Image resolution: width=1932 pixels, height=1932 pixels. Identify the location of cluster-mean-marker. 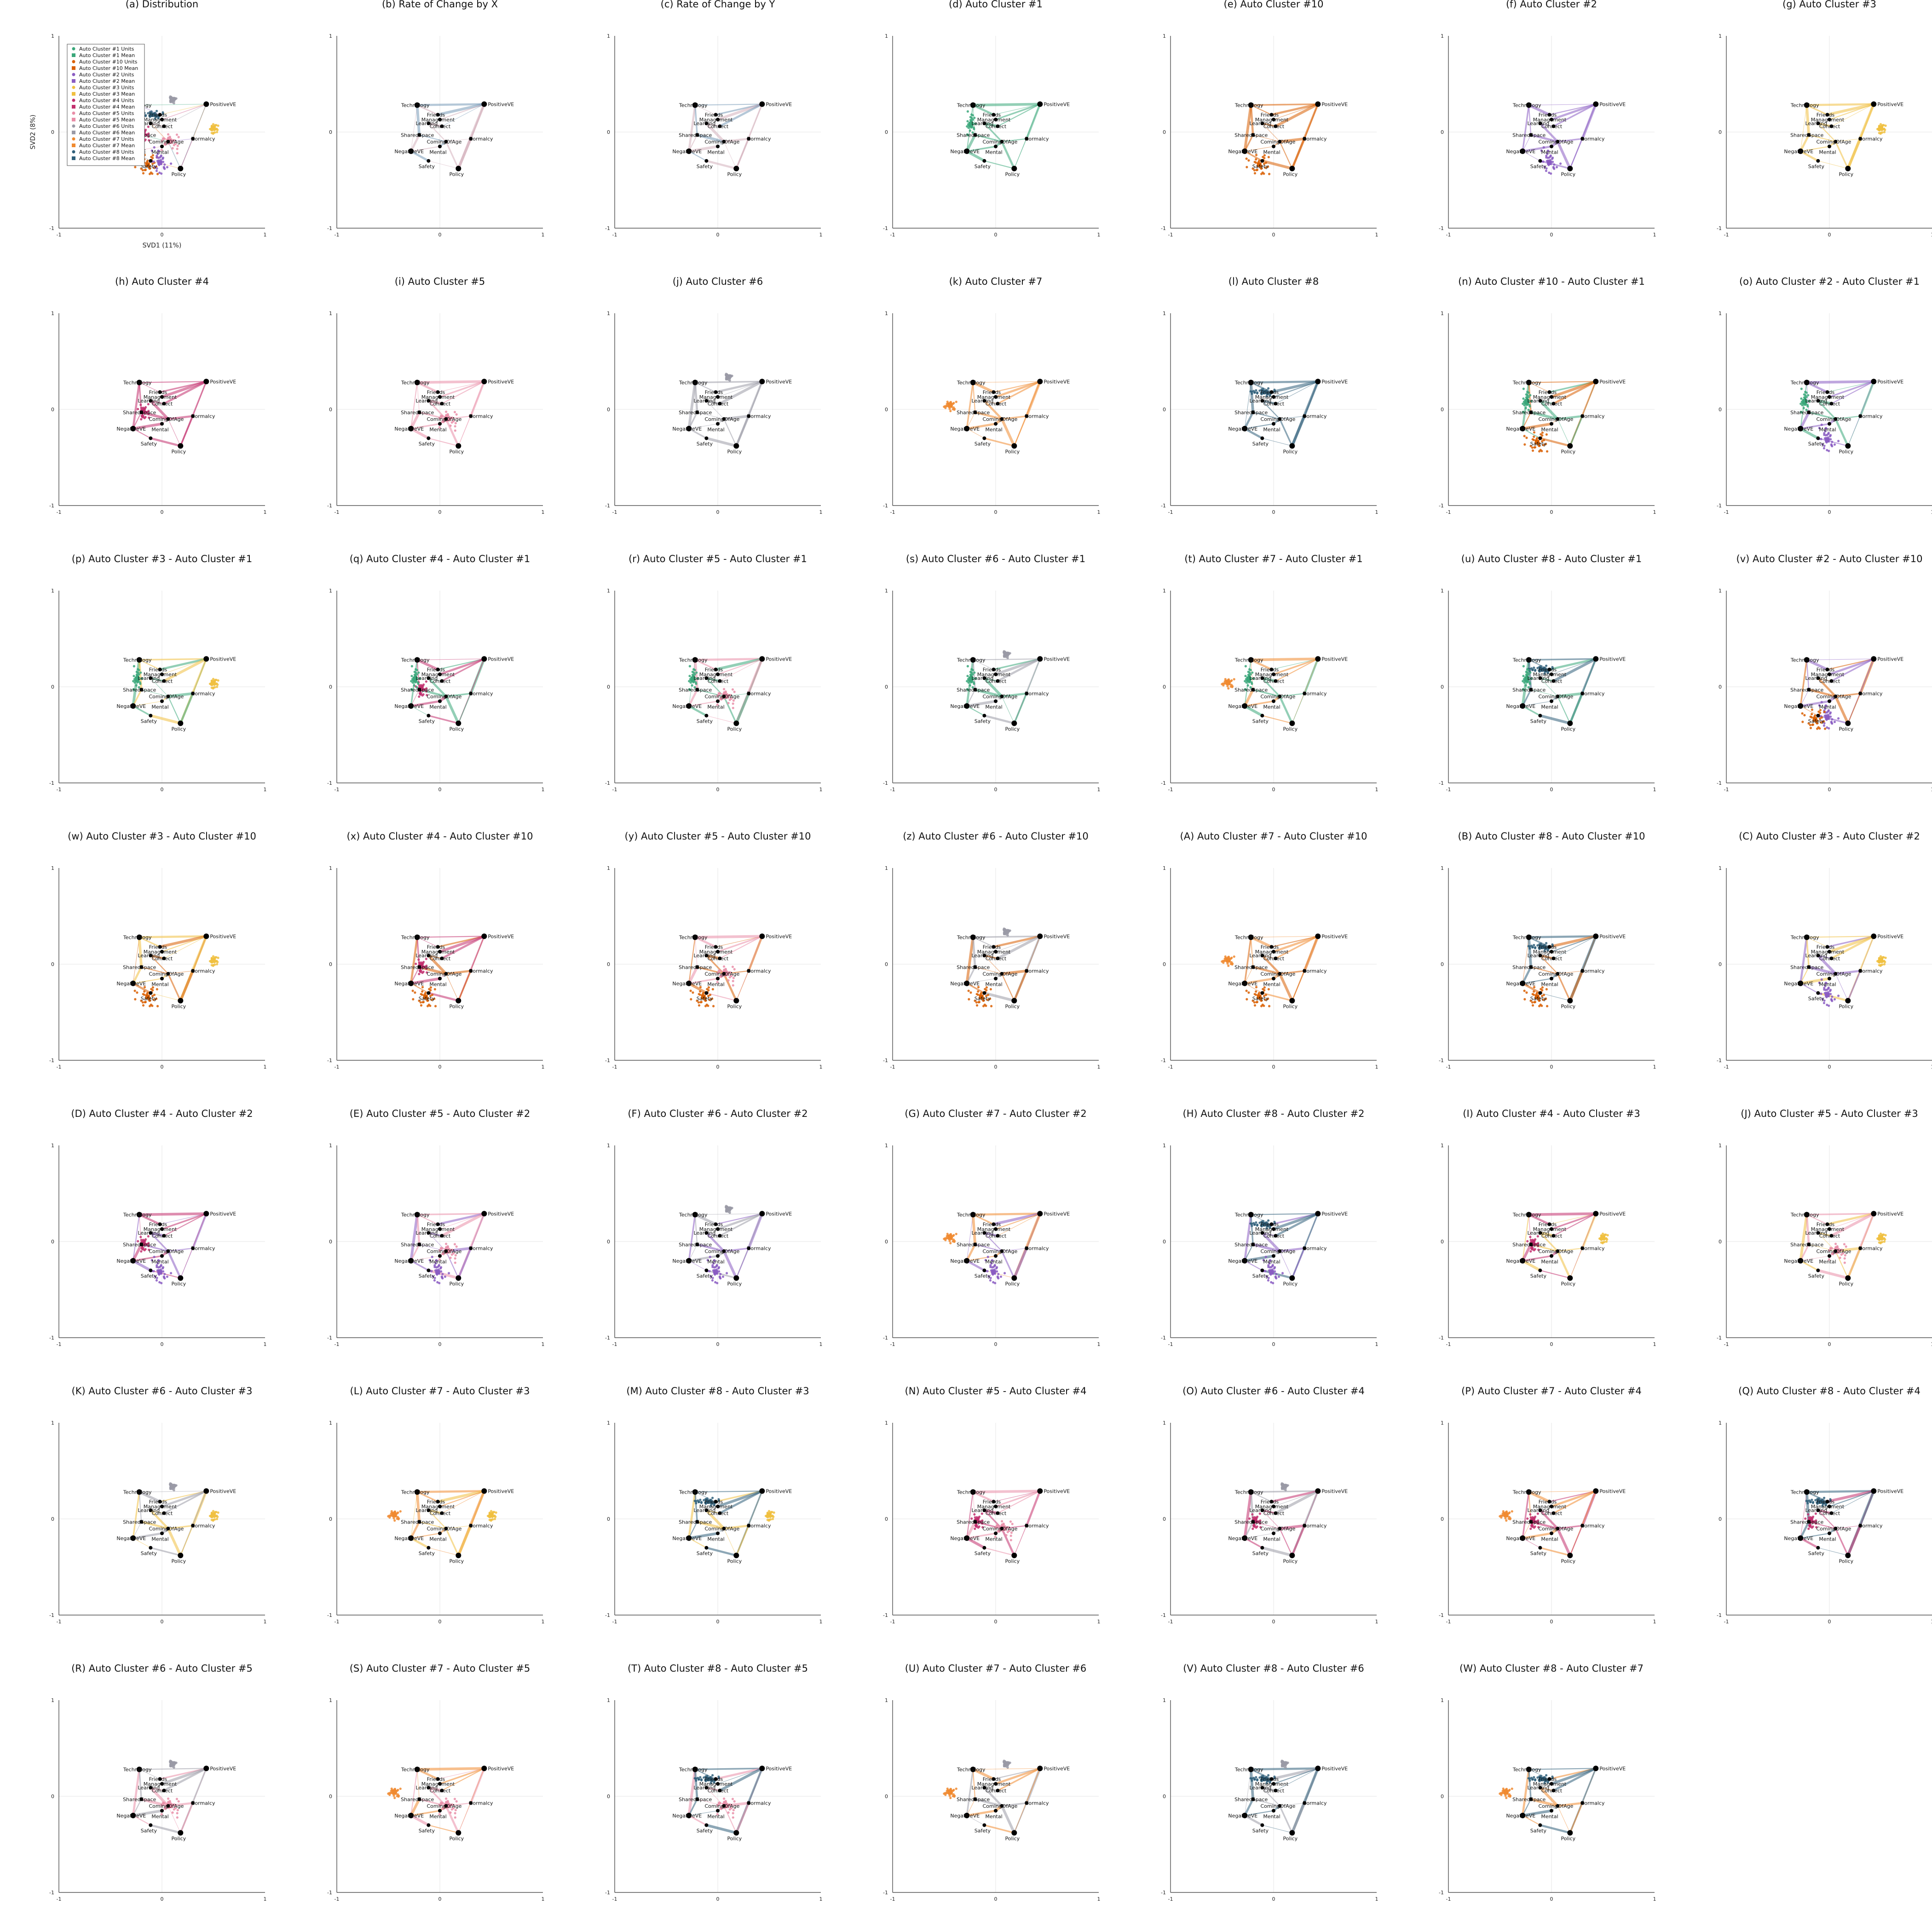
(159, 1272).